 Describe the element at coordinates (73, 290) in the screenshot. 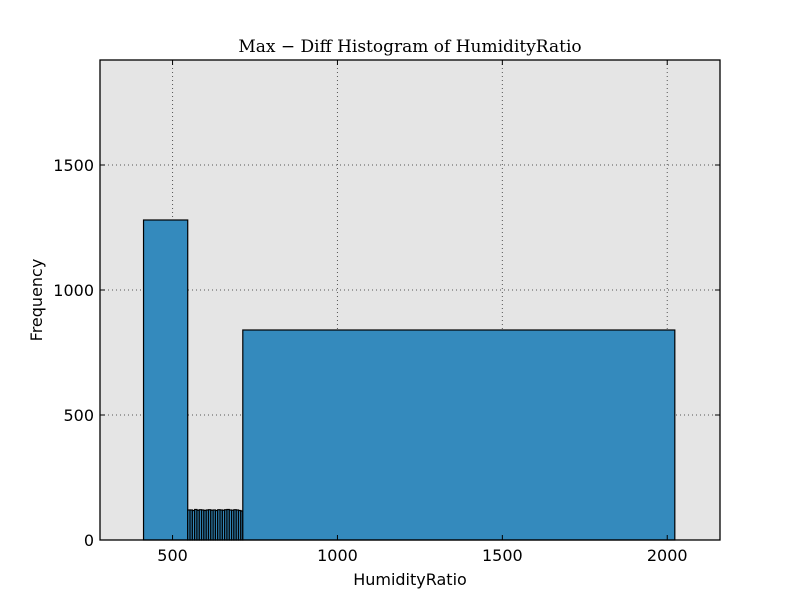

I see `y-tick-label: 1000` at that location.